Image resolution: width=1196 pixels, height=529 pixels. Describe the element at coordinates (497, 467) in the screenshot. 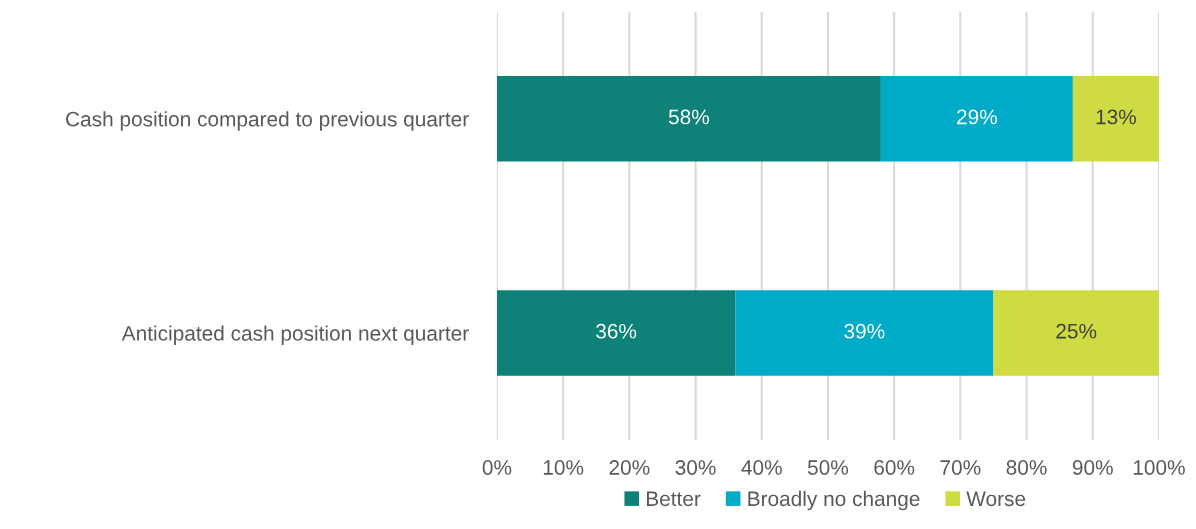

I see `x-tick-label: 0%` at that location.